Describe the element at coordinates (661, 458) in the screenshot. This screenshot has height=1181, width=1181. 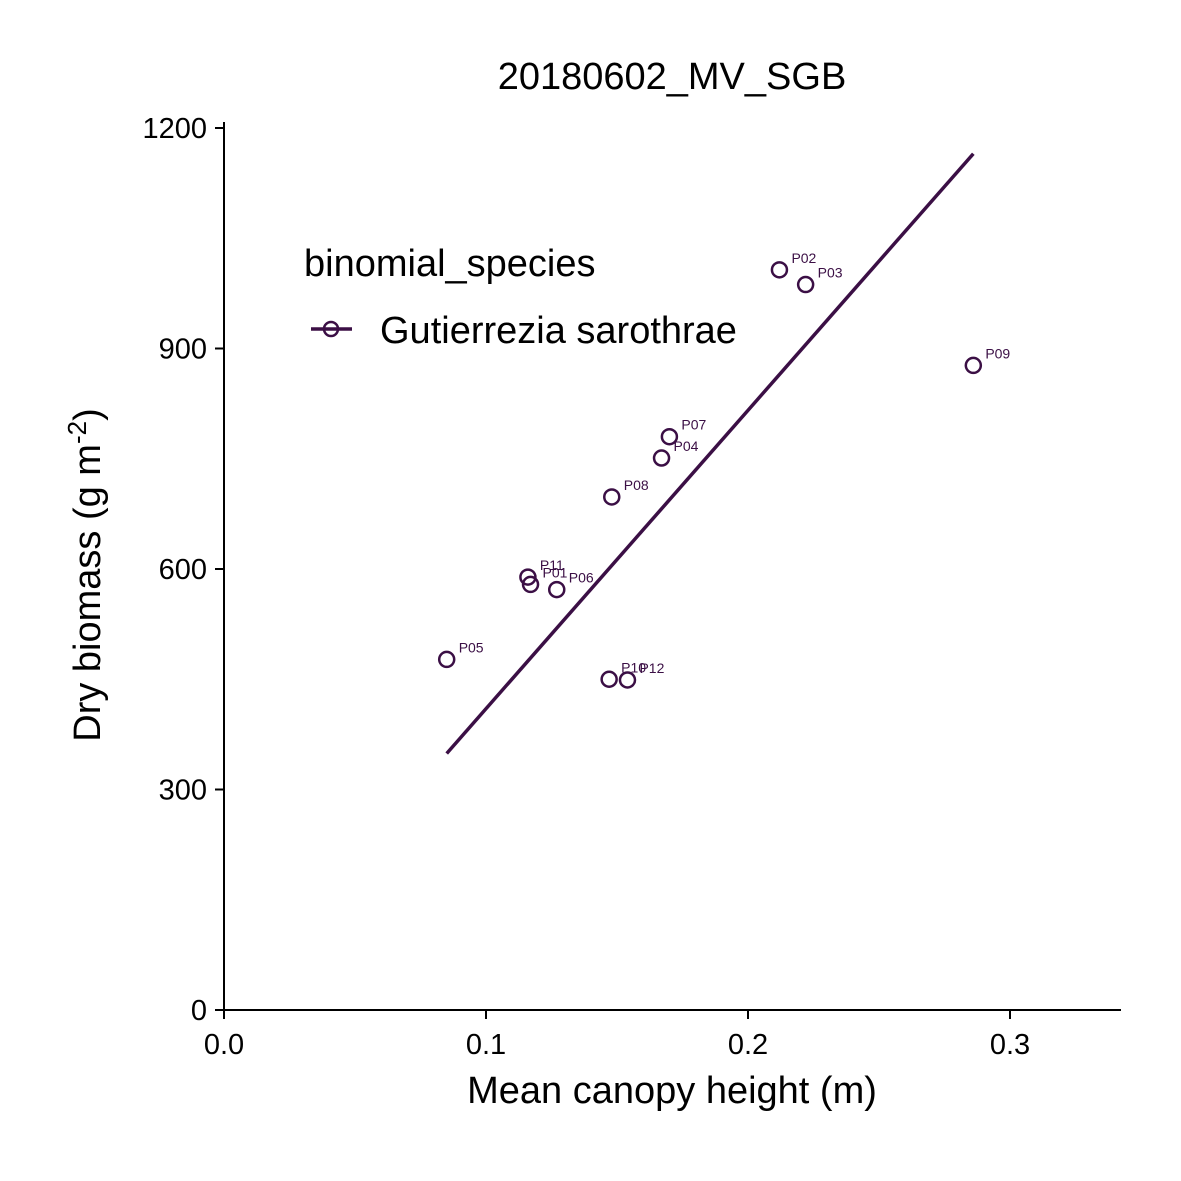
I see `data-point-p04` at that location.